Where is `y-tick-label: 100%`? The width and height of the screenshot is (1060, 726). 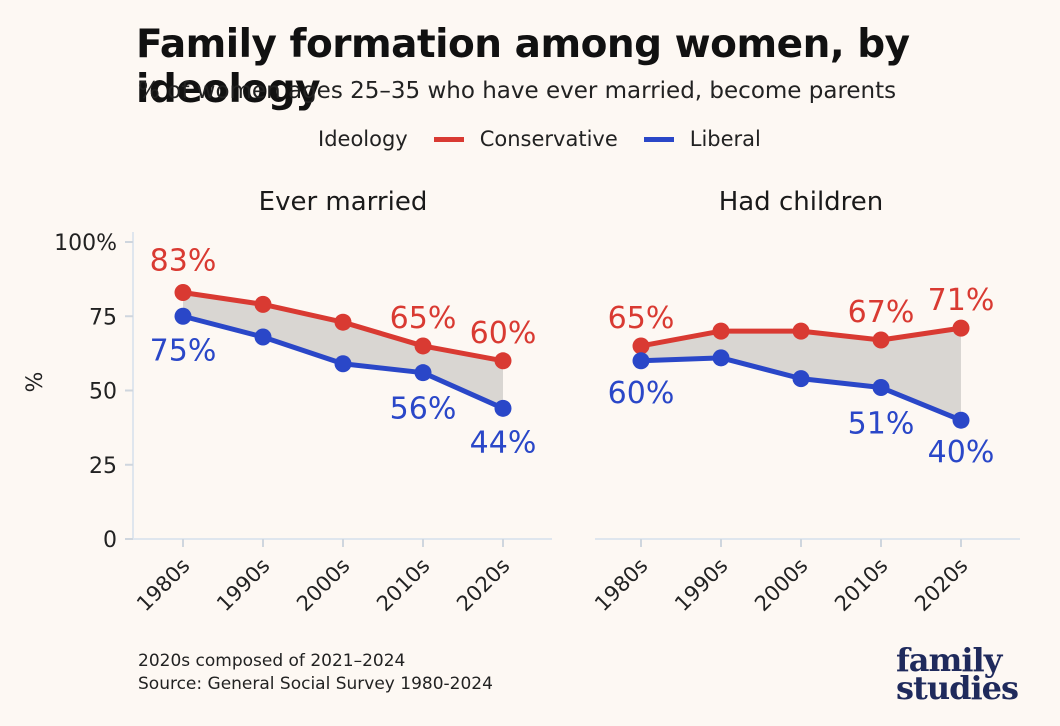 y-tick-label: 100% is located at coordinates (85, 243).